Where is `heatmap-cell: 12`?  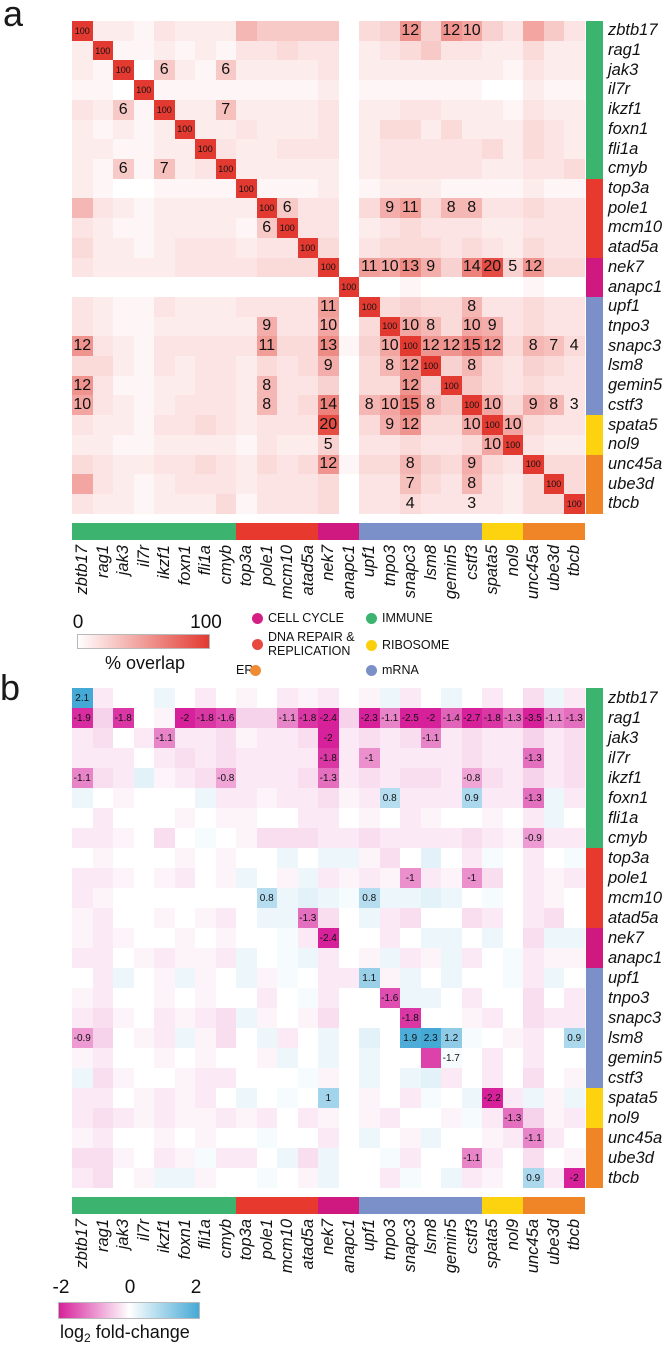 heatmap-cell: 12 is located at coordinates (328, 464).